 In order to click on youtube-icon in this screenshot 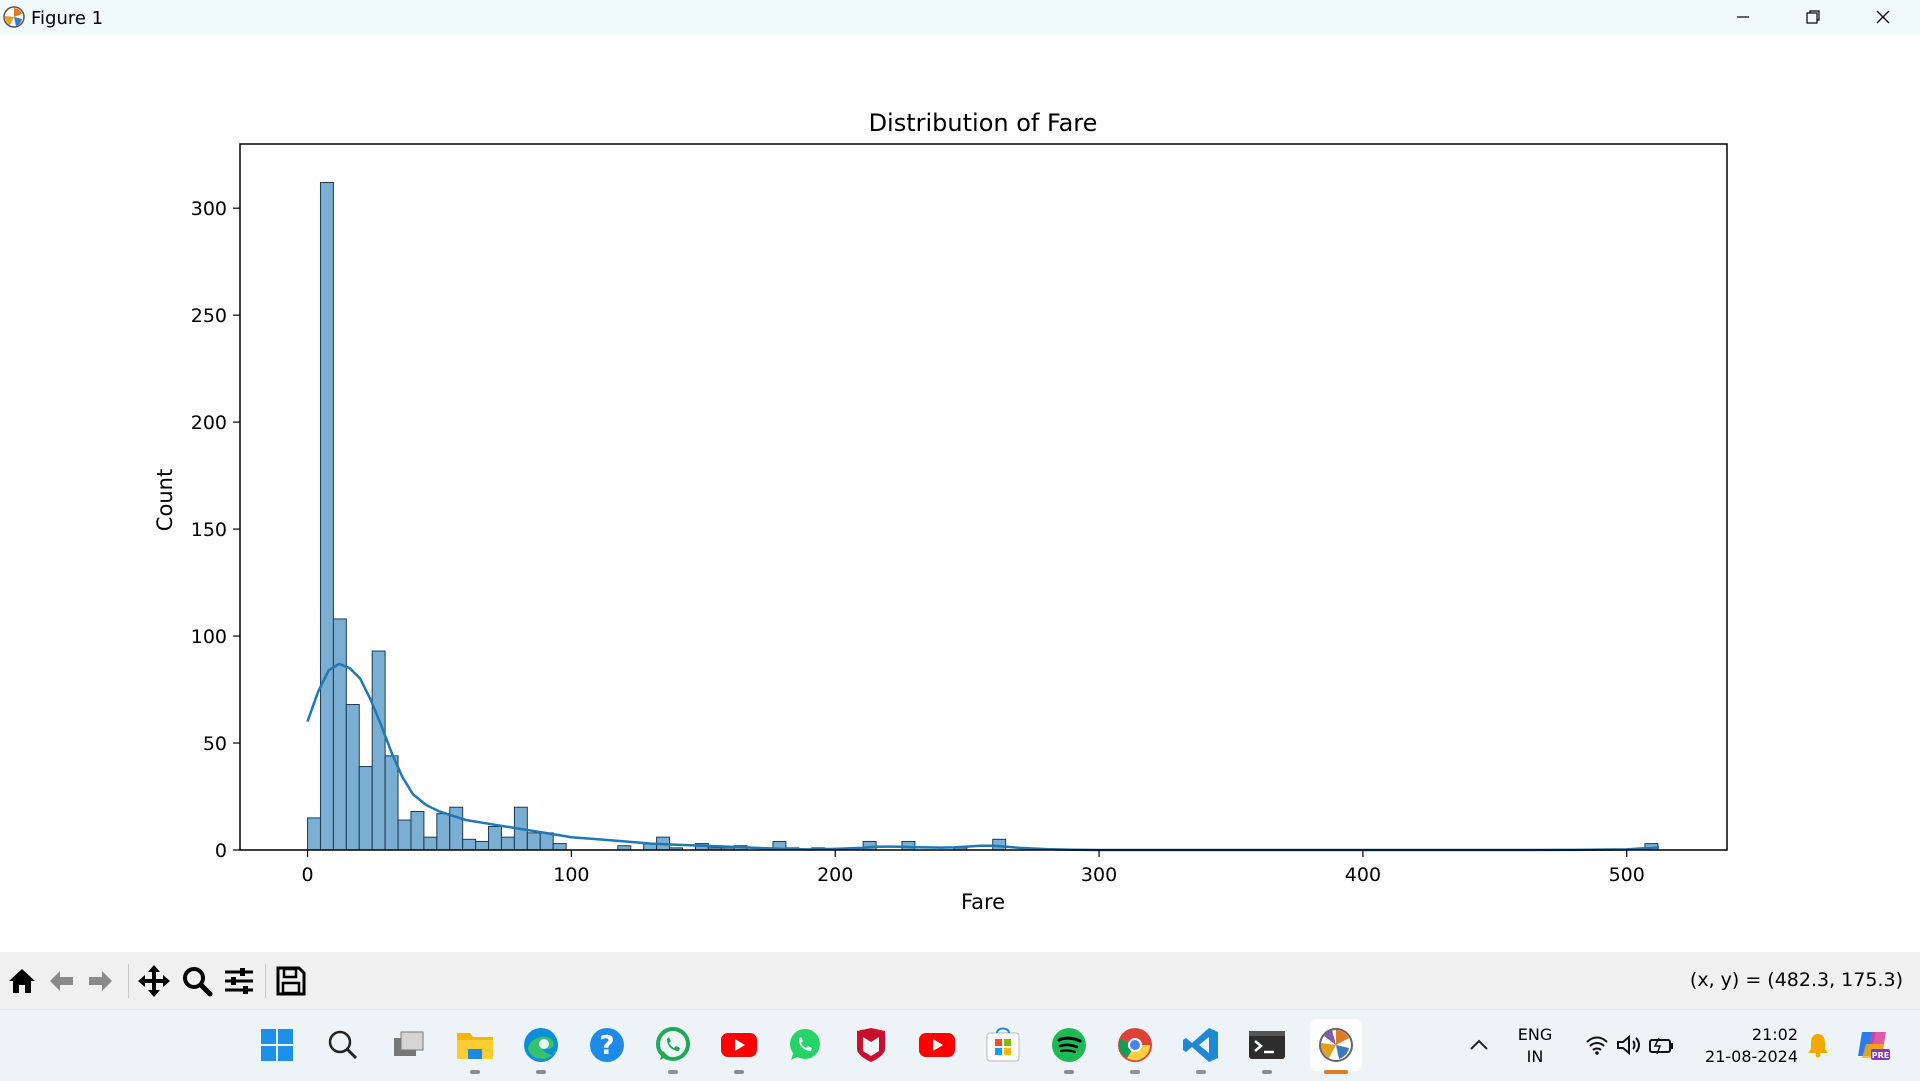, I will do `click(739, 1045)`.